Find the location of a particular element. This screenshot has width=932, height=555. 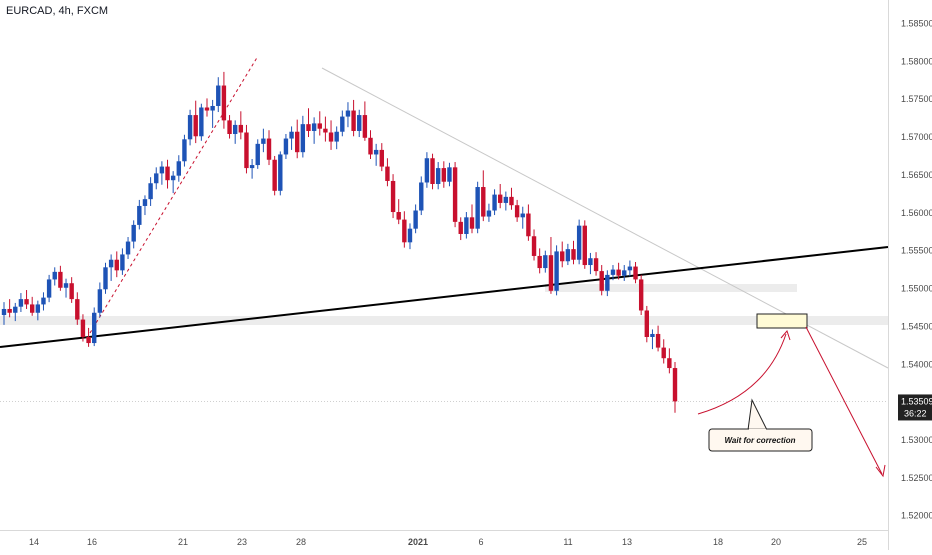

uptrend-dashed-line is located at coordinates (174, 194).